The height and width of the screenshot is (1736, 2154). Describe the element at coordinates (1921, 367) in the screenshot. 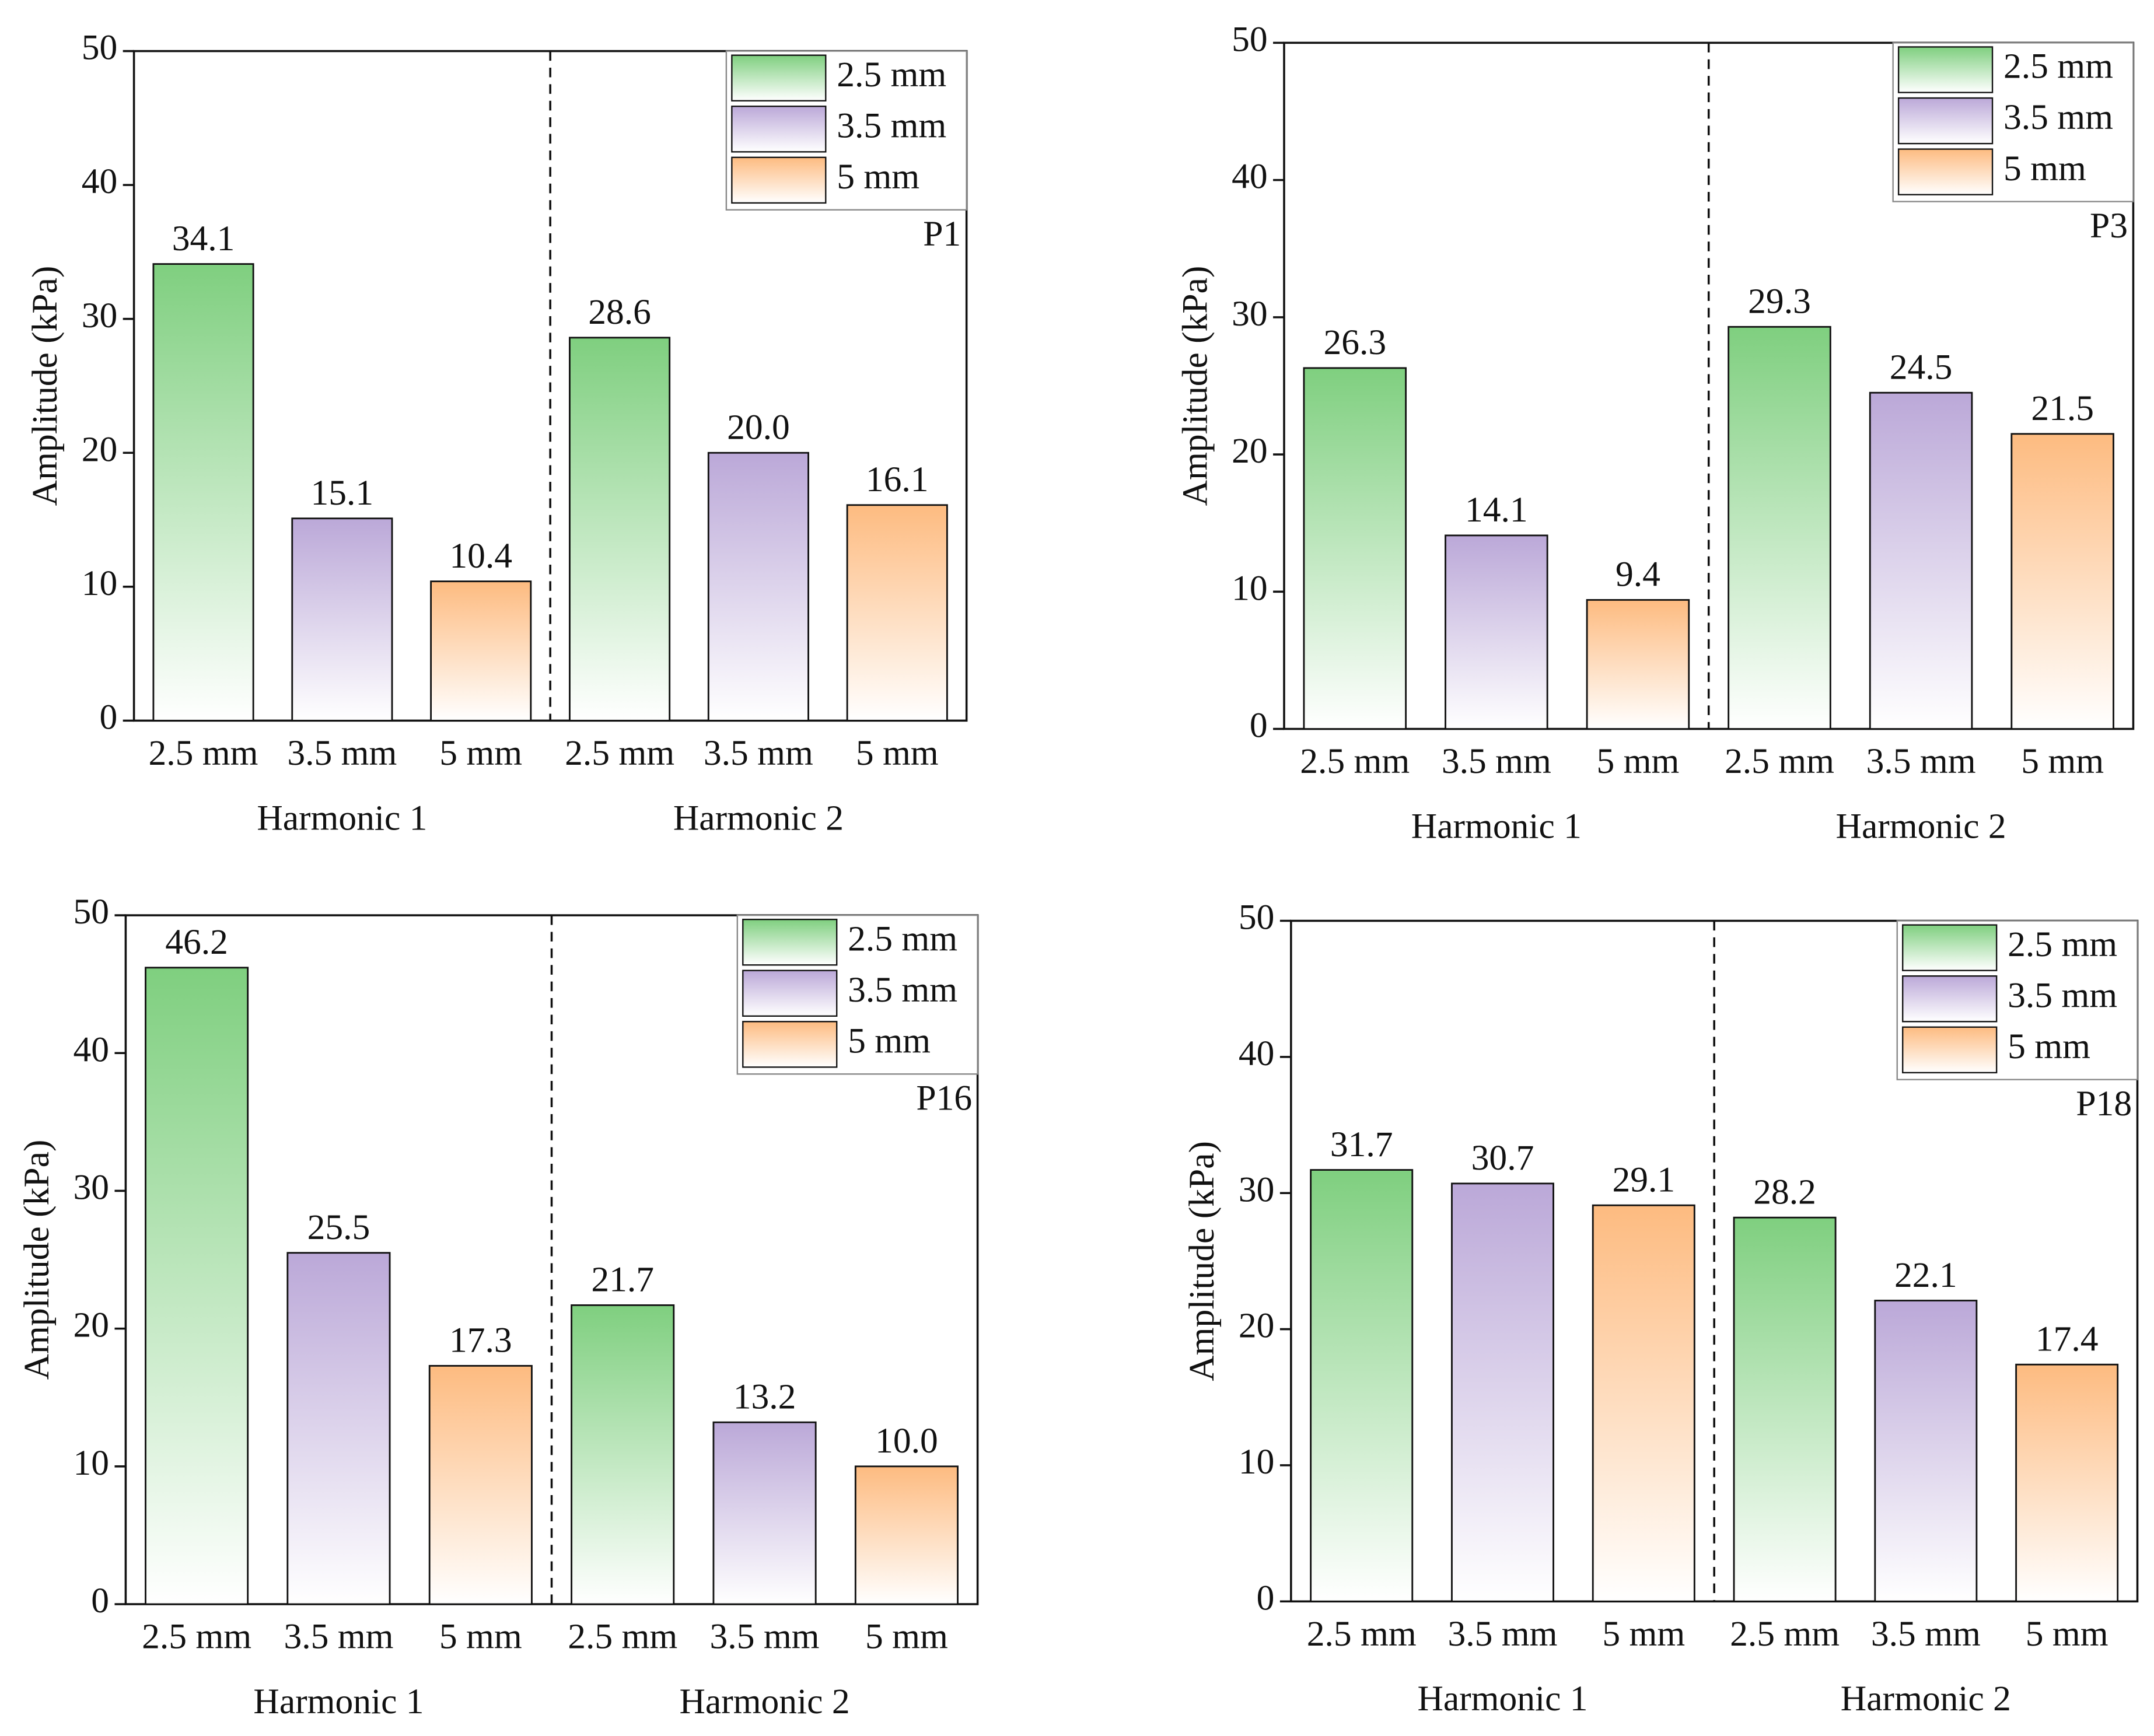

I see `value-label: 24.5` at that location.